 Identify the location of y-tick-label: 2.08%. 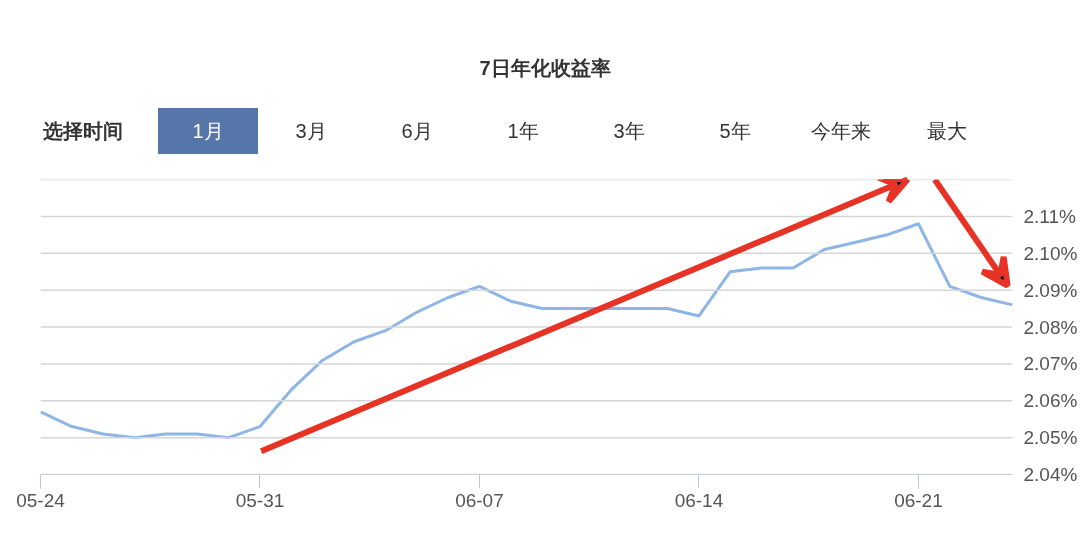
(1050, 327).